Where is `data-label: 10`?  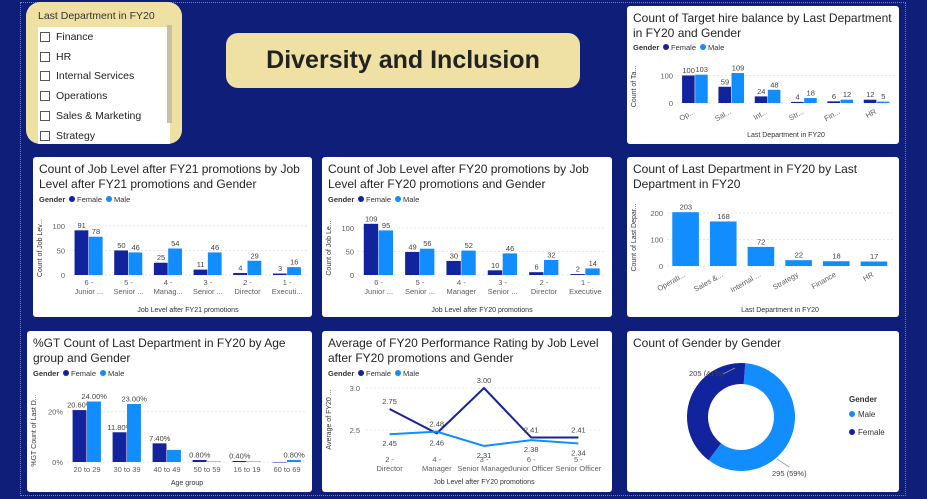 data-label: 10 is located at coordinates (495, 265).